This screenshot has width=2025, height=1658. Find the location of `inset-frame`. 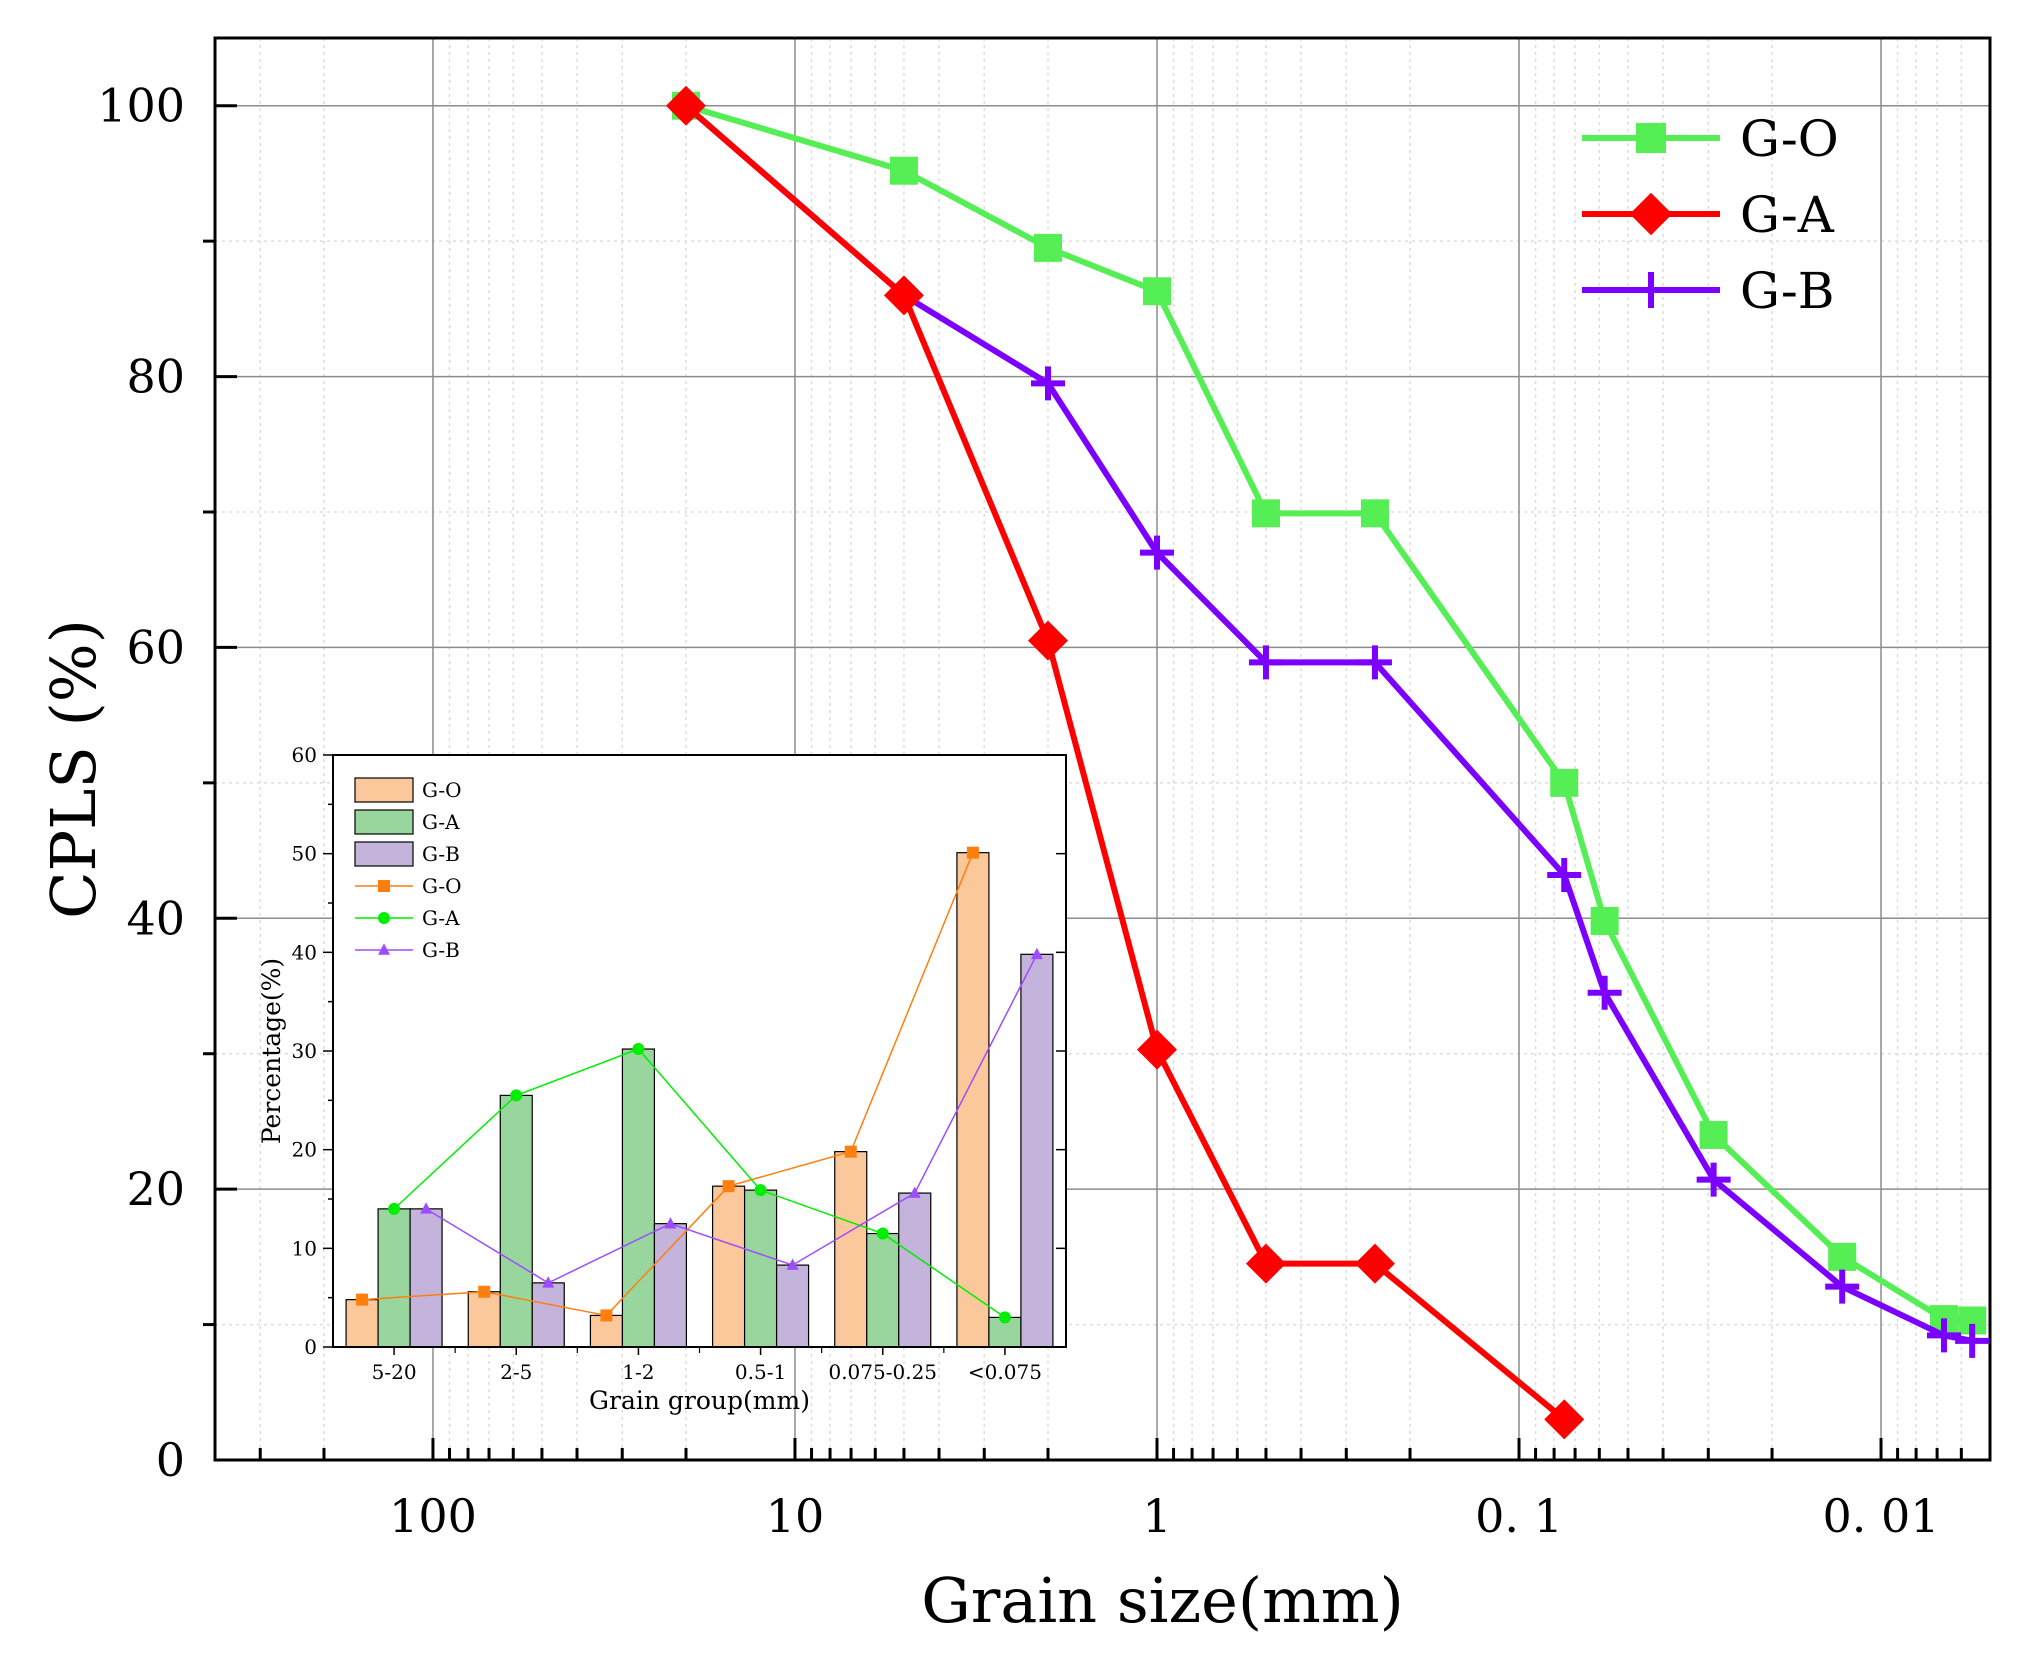

inset-frame is located at coordinates (699, 1051).